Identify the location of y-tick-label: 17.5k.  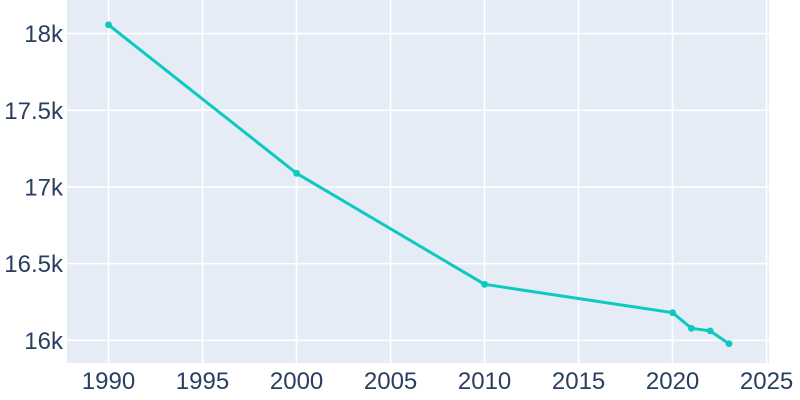
(34, 111).